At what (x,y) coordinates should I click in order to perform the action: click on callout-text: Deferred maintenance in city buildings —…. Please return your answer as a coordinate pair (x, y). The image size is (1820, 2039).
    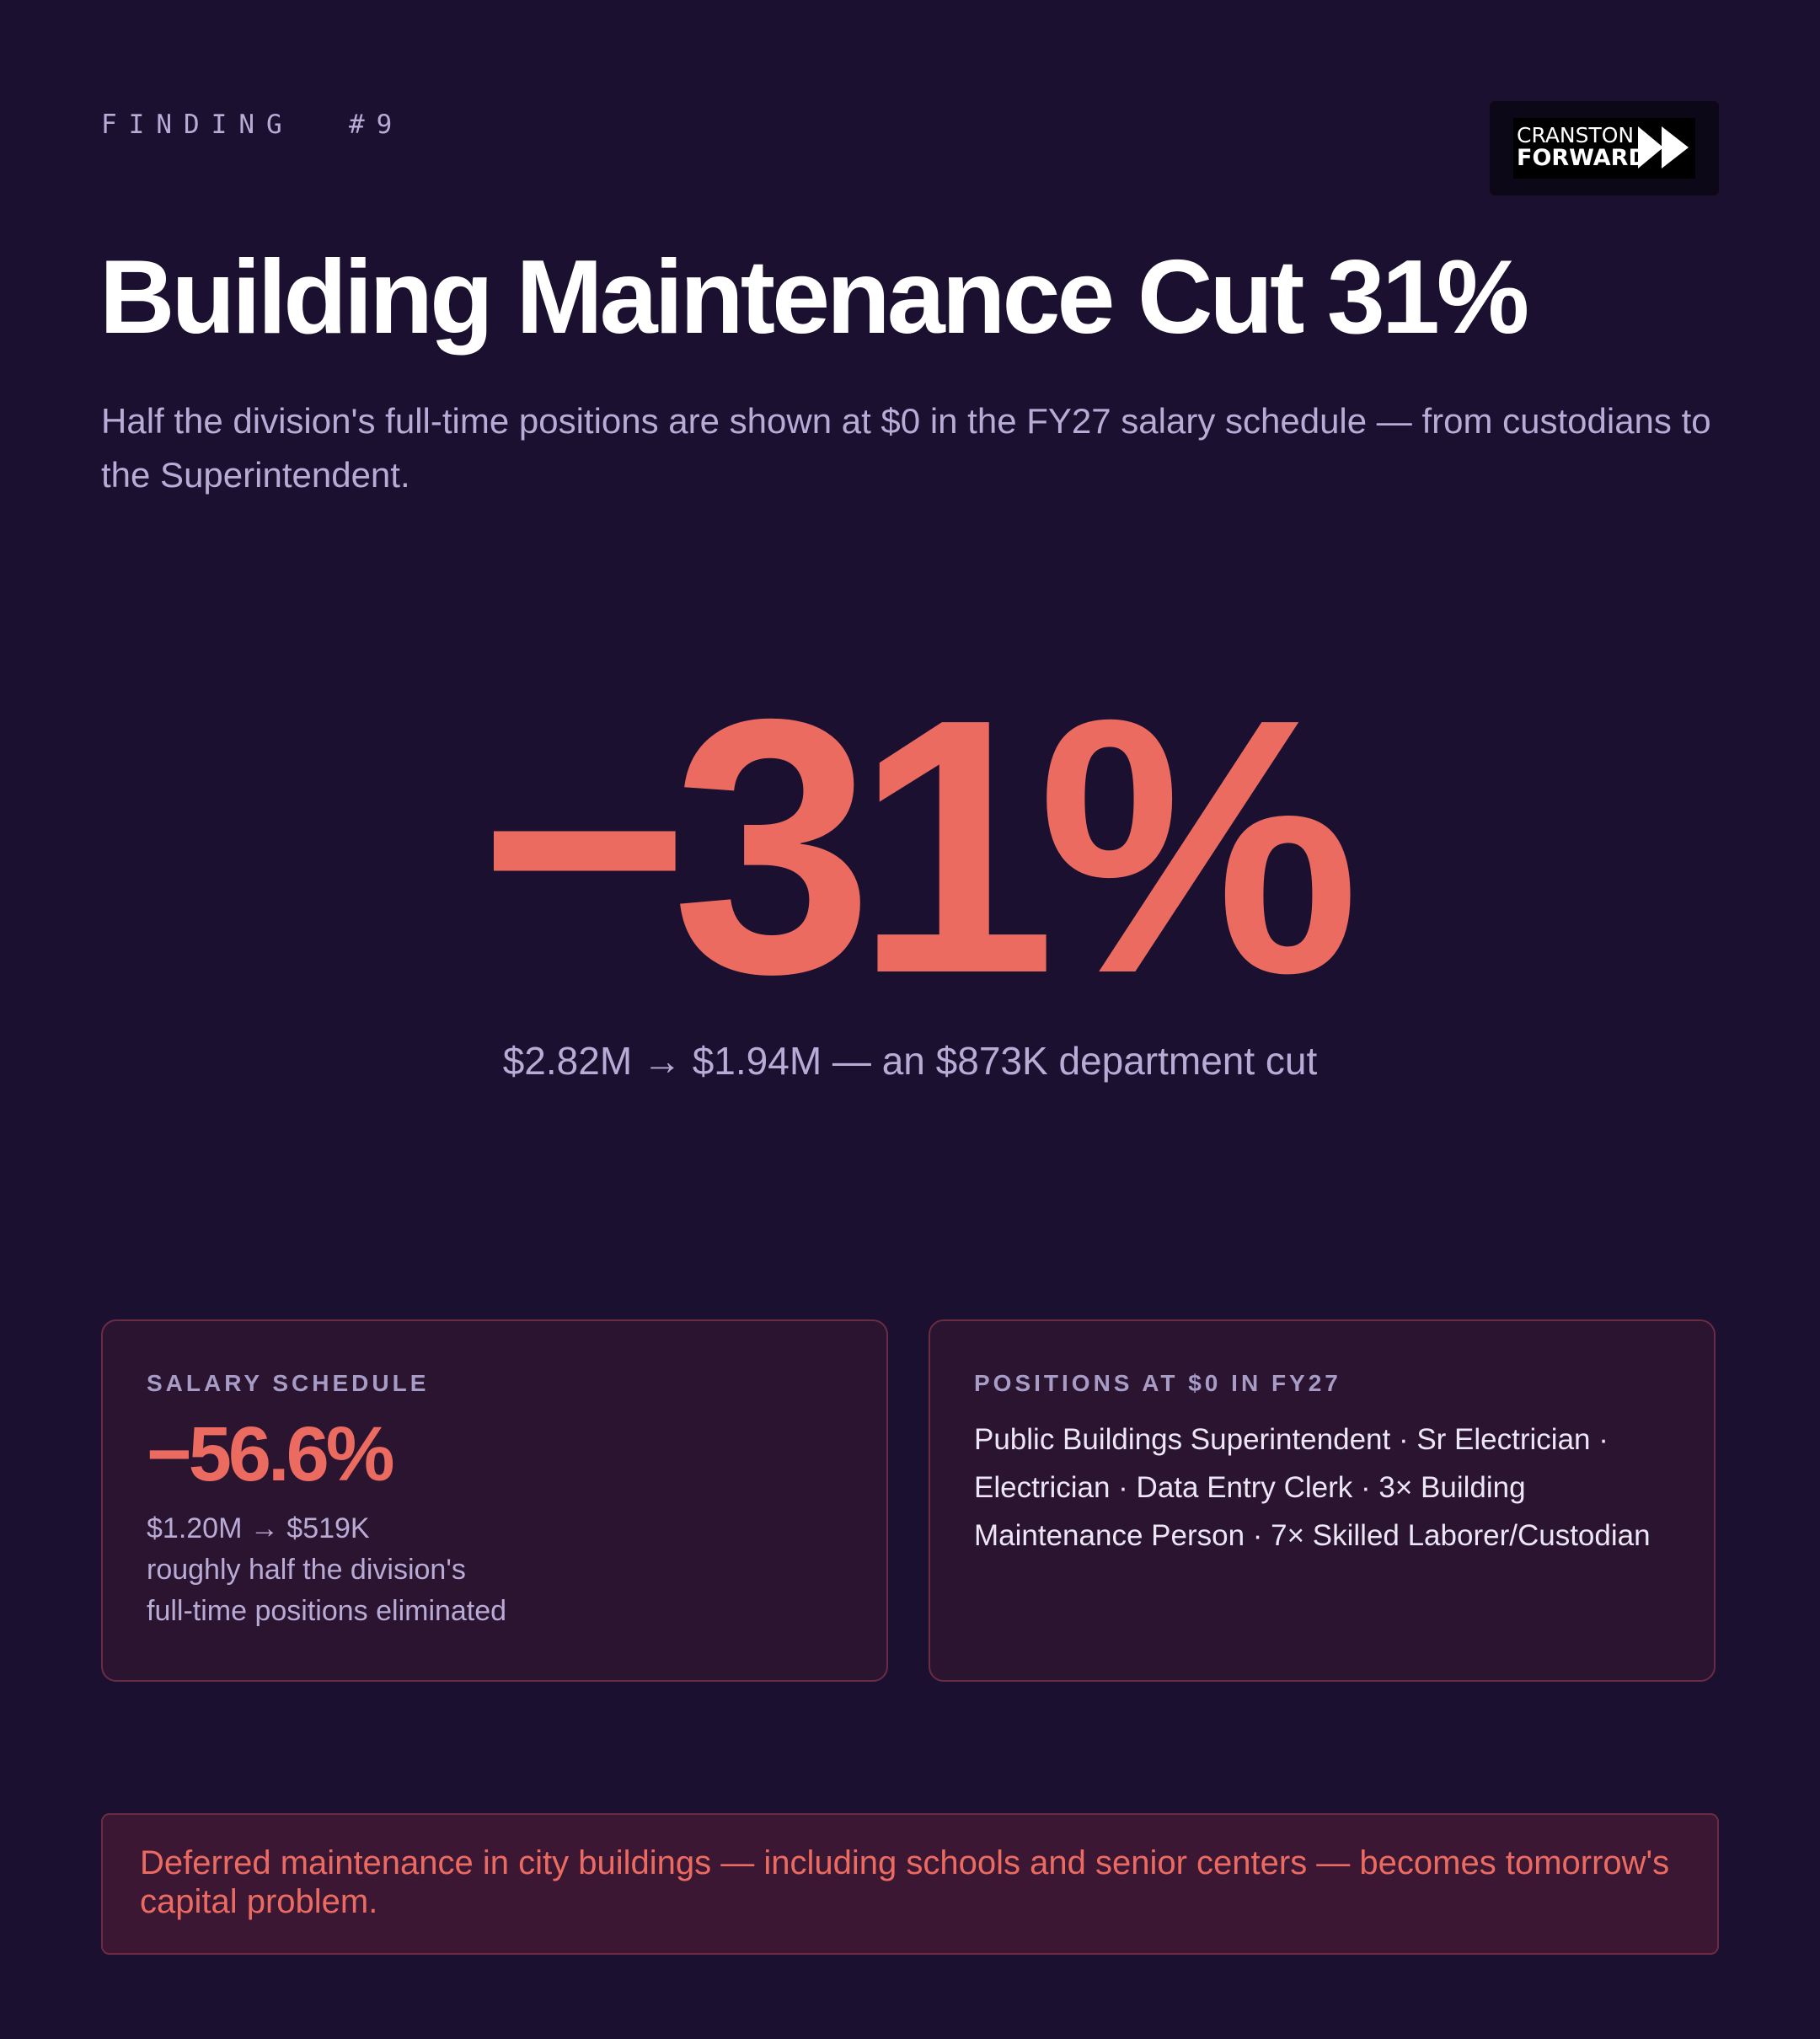
    Looking at the image, I should click on (905, 1882).